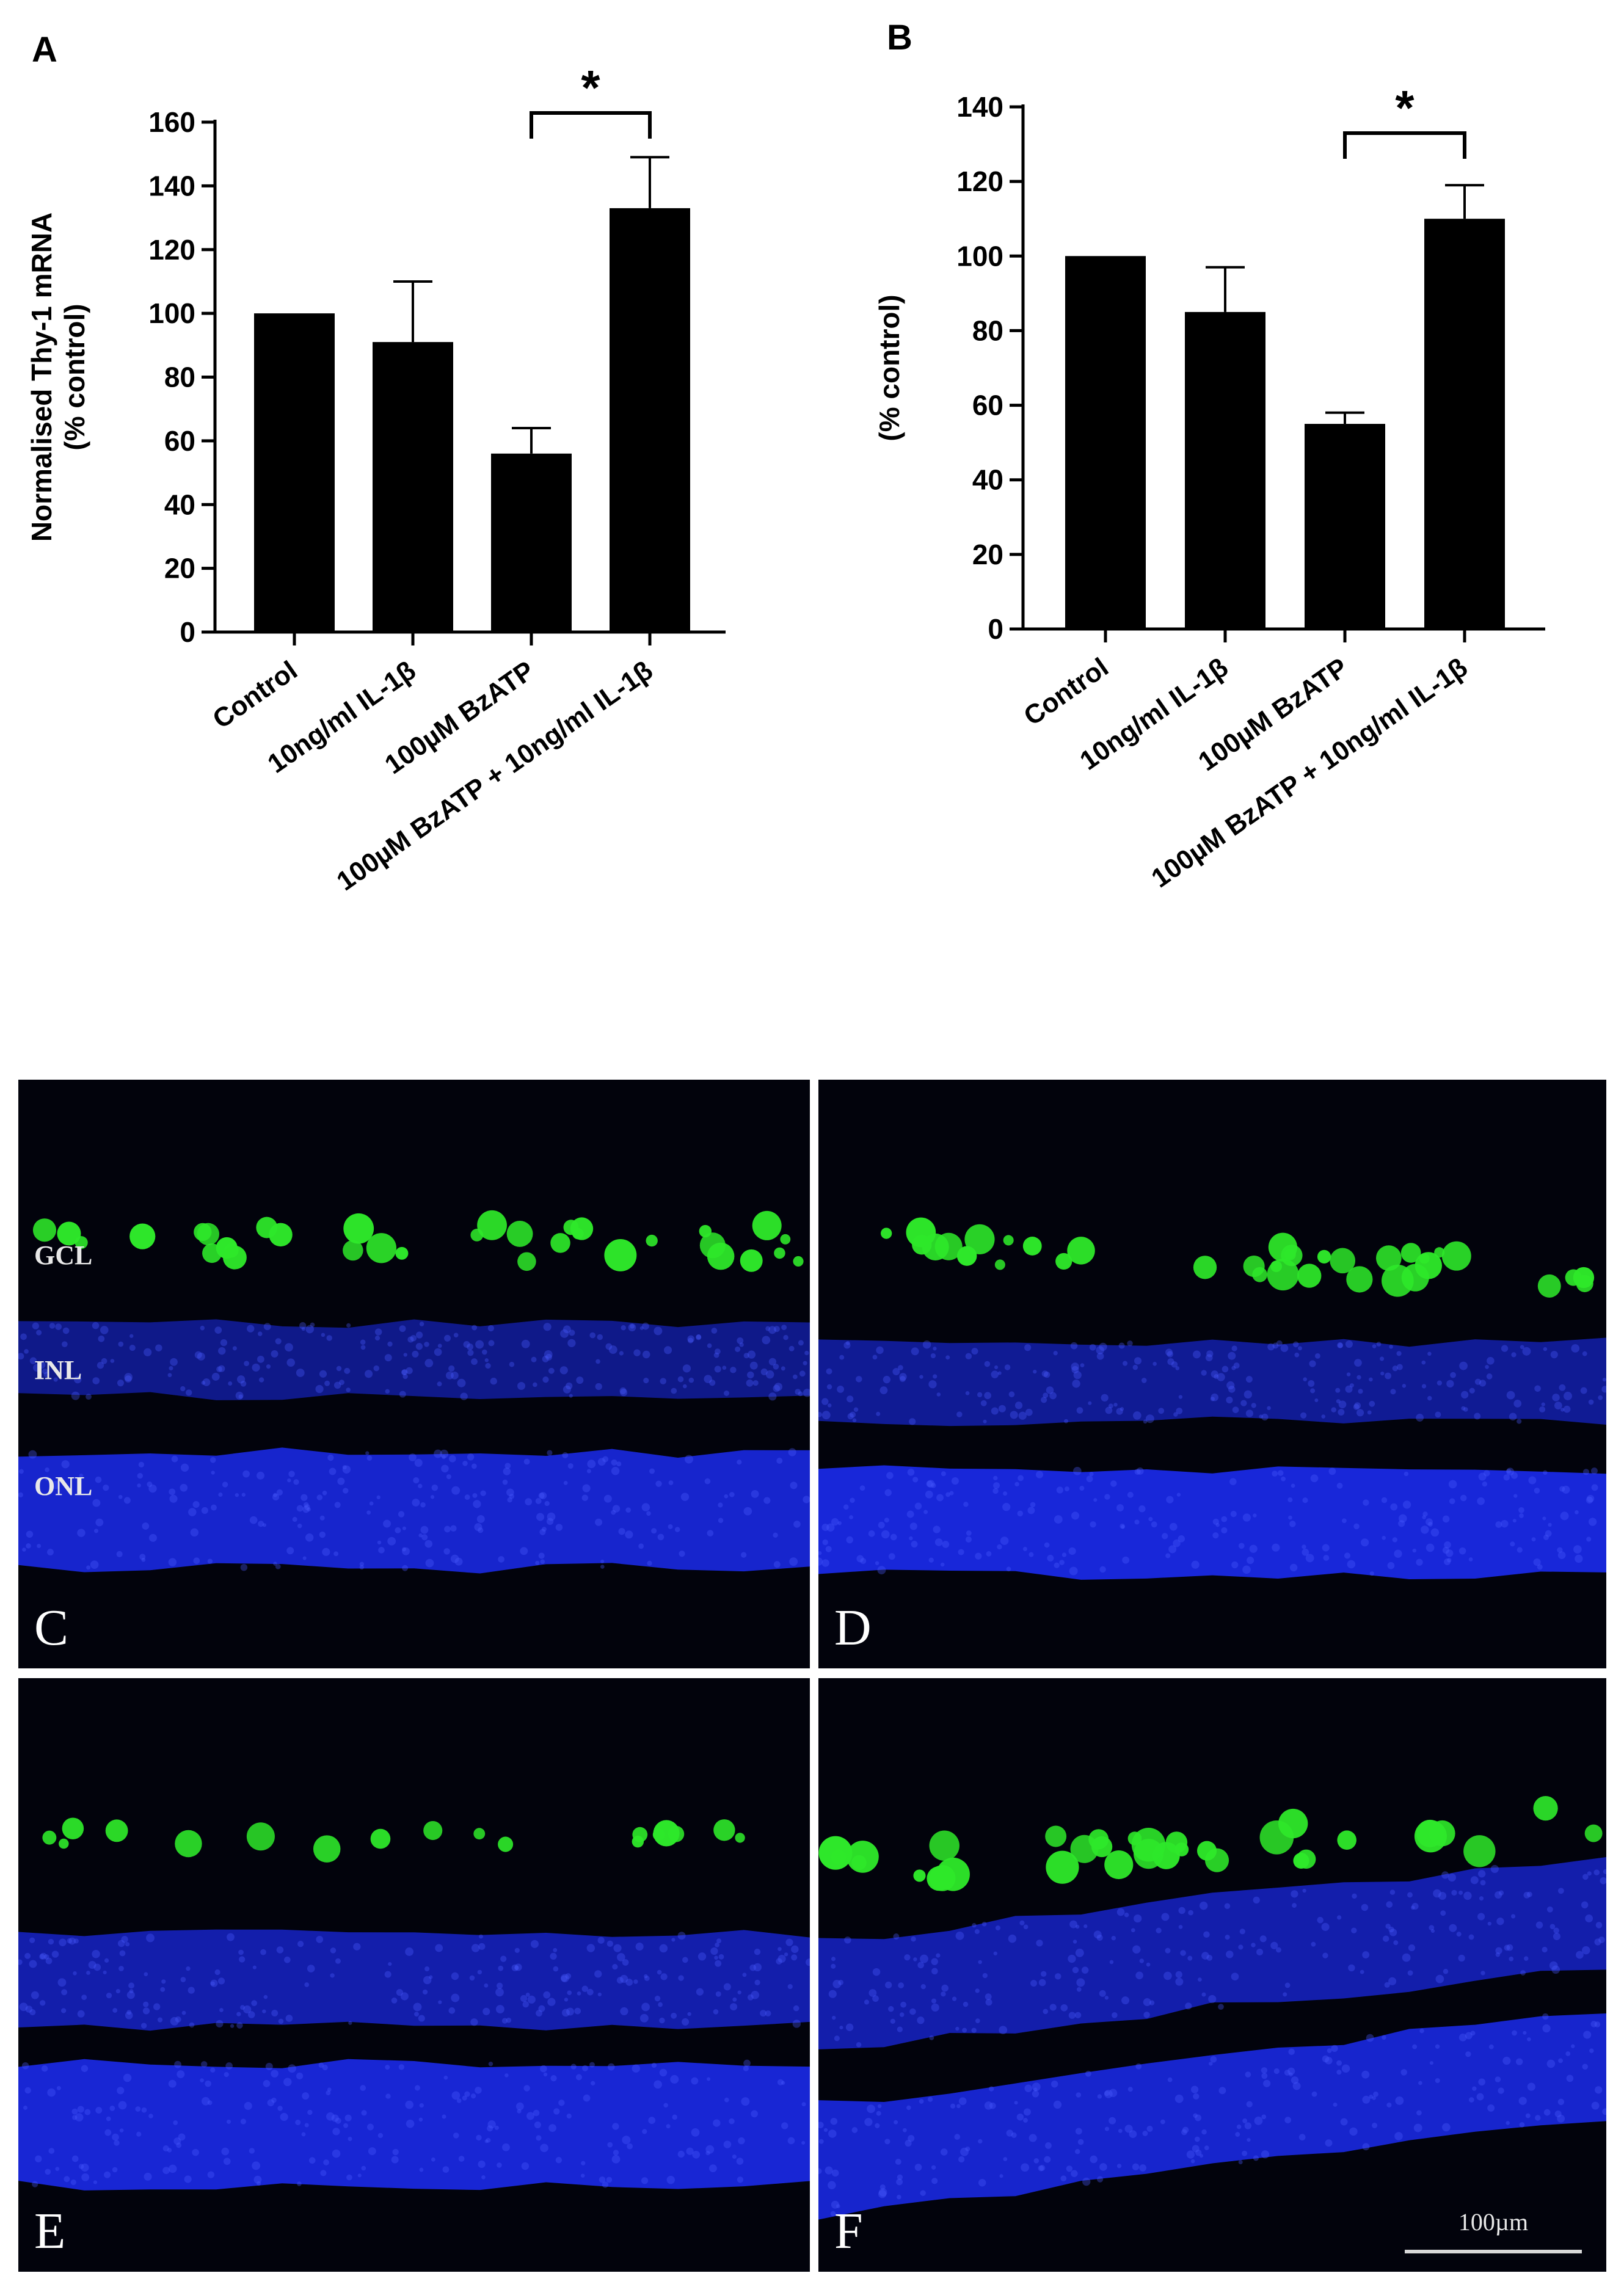  Describe the element at coordinates (980, 107) in the screenshot. I see `chart-b-ytick-label-140: 140` at that location.